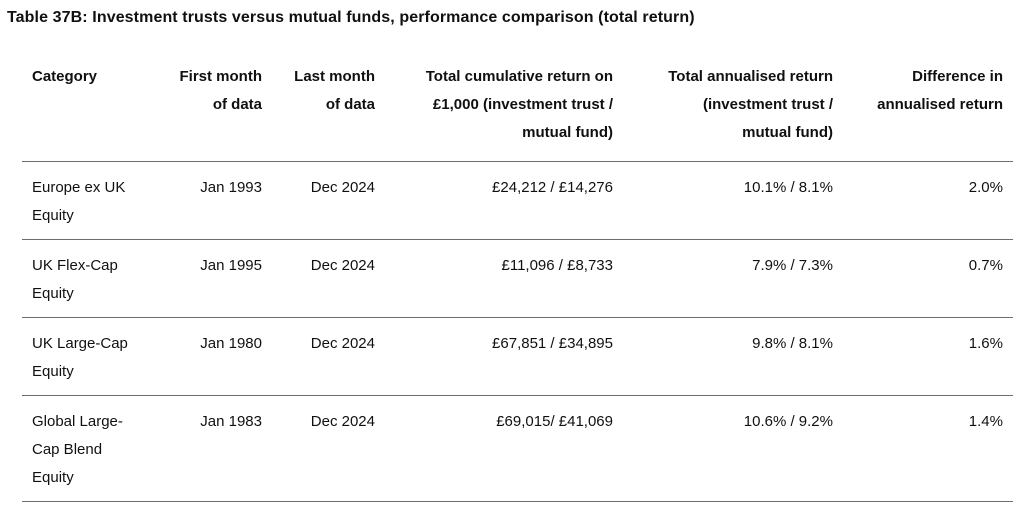  I want to click on cell-cumulative-return: £69,015/ £41,069, so click(494, 448).